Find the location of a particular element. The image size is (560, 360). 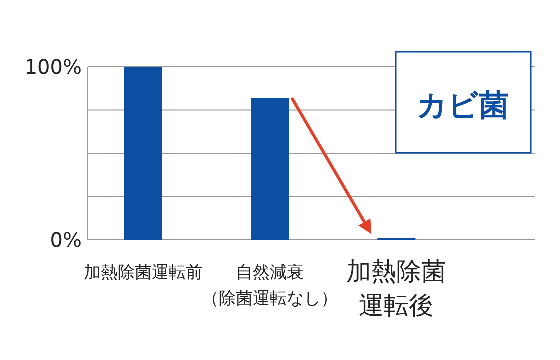

y-tick-label: 0% is located at coordinates (66, 240).